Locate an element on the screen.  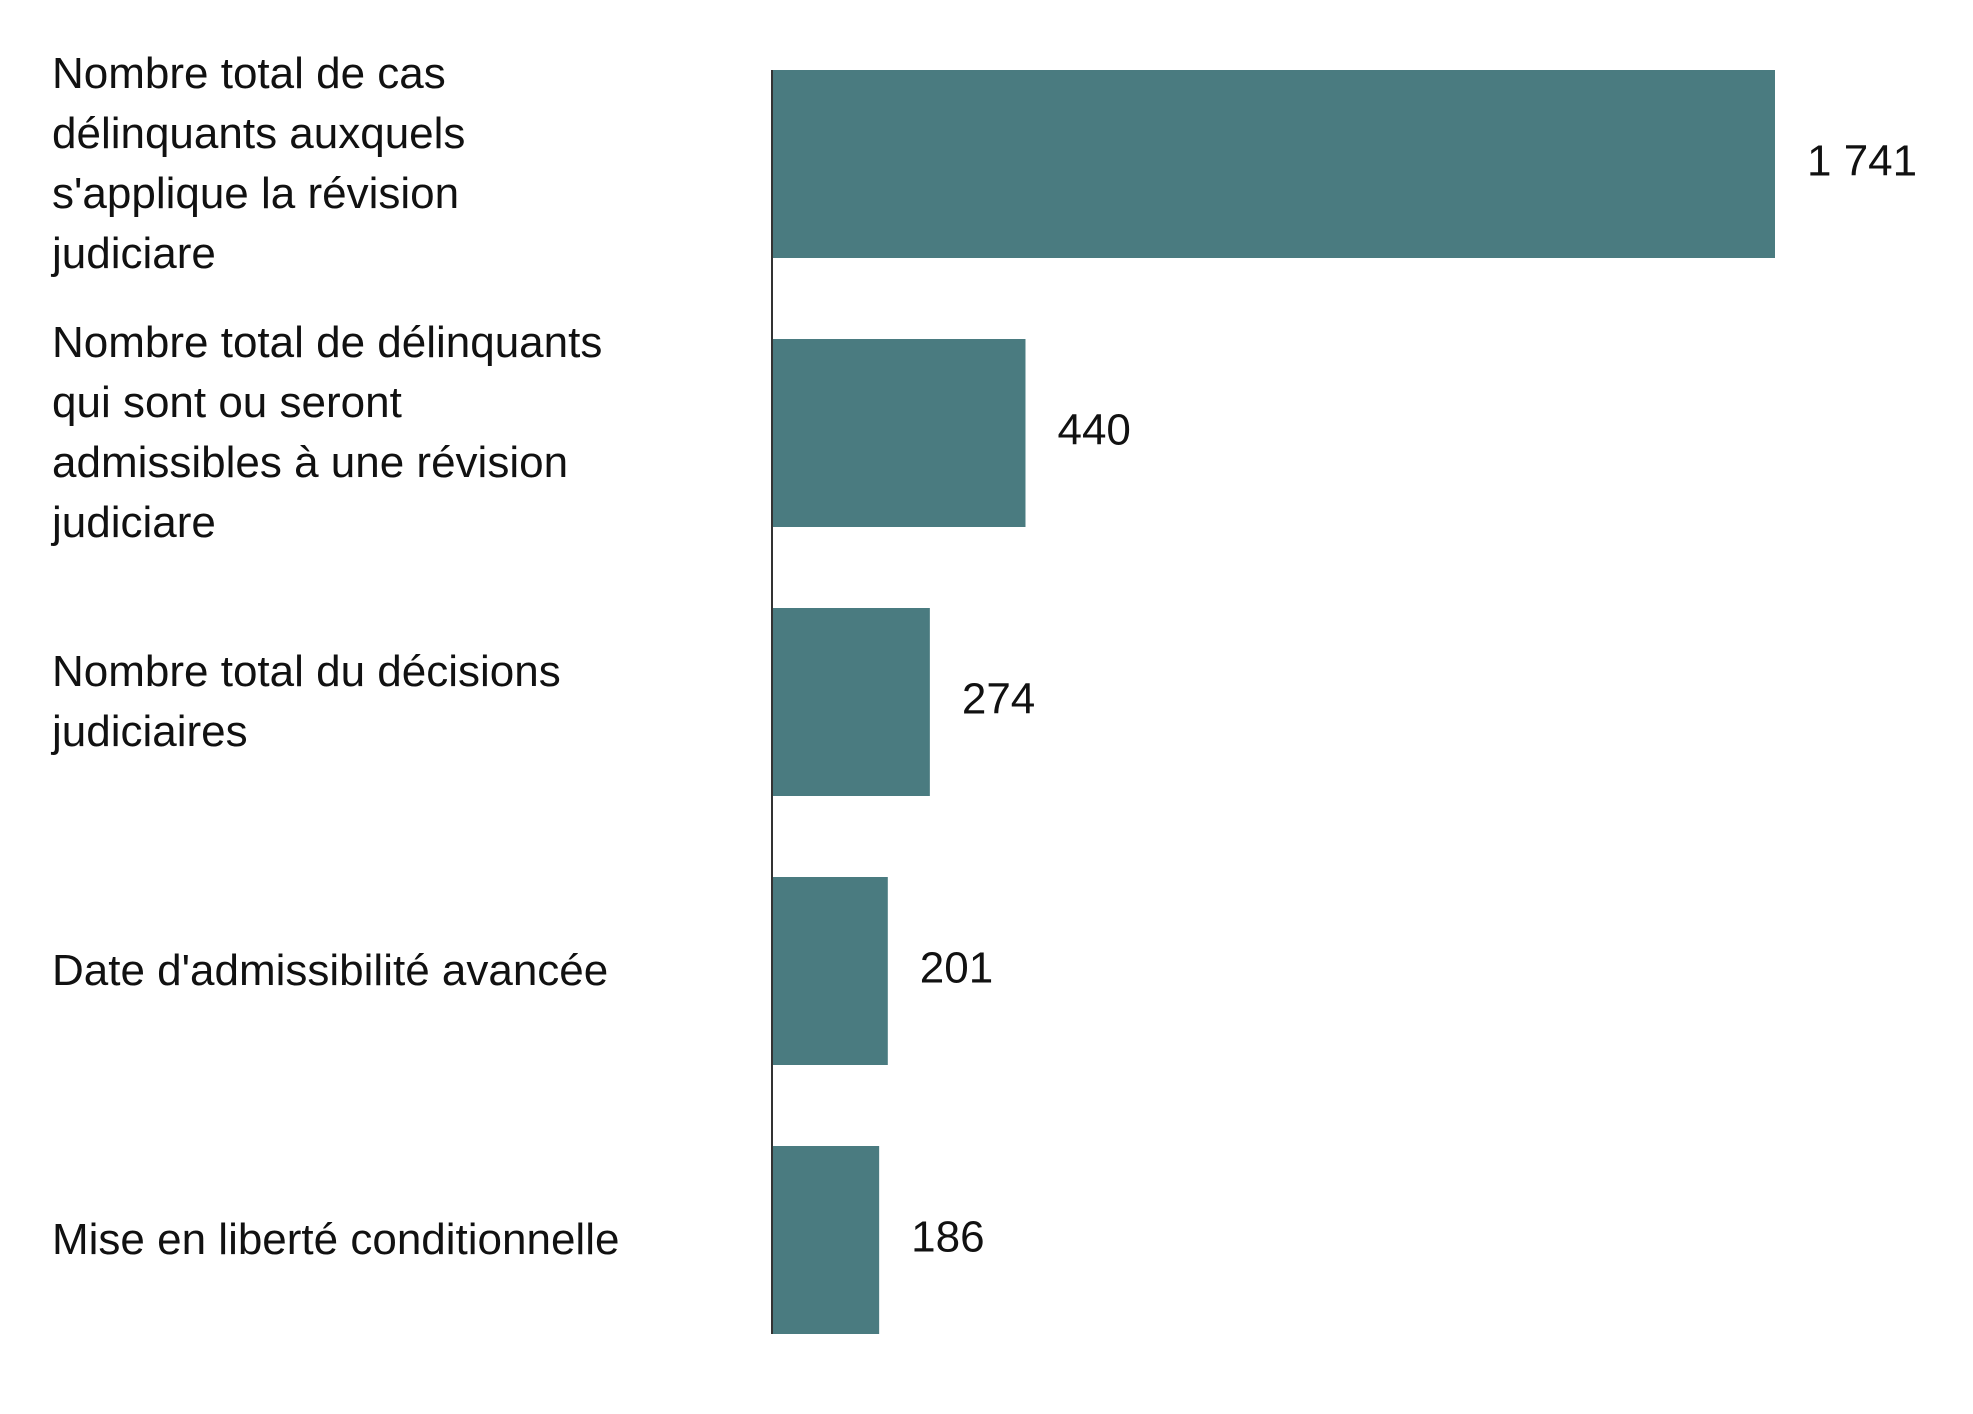
category-label: Mise en liberté conditionnelle is located at coordinates (336, 1239).